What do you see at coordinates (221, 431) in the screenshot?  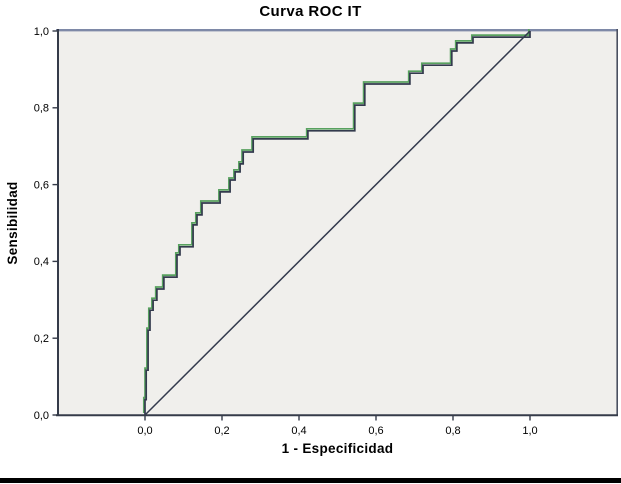 I see `x-tick-label: 0,2` at bounding box center [221, 431].